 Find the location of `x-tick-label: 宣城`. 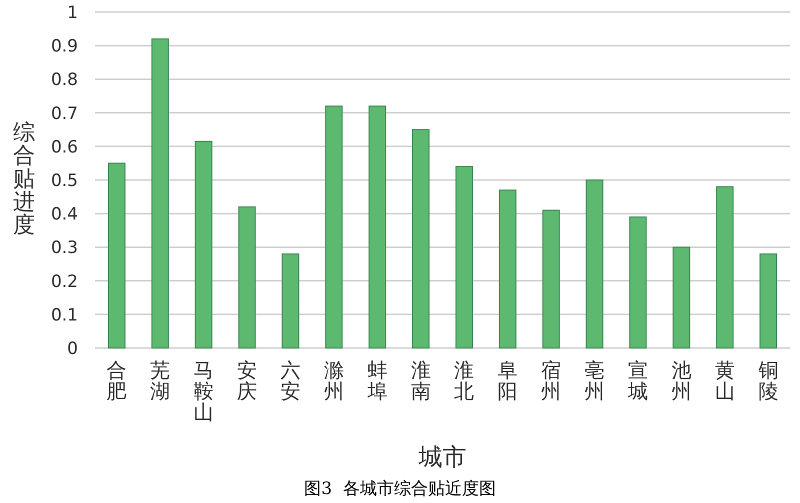

x-tick-label: 宣城 is located at coordinates (637, 380).